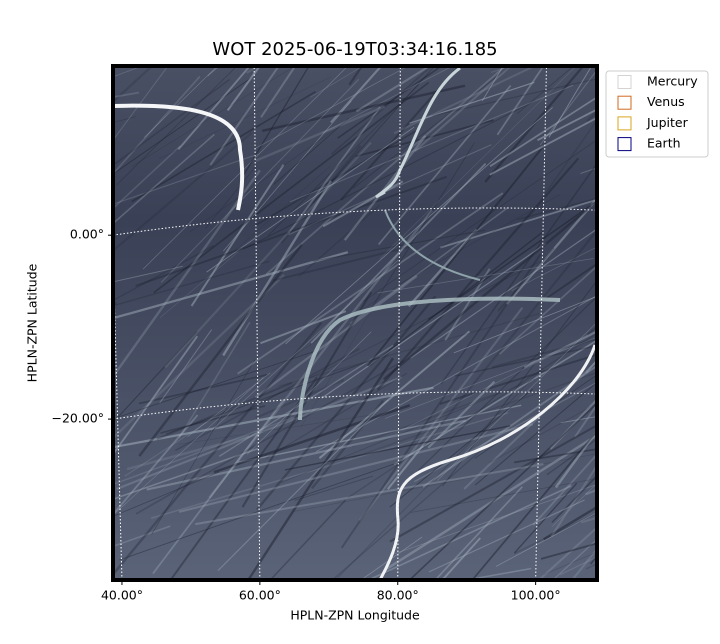 The width and height of the screenshot is (720, 644). I want to click on x-tick-label: 80.00°, so click(398, 595).